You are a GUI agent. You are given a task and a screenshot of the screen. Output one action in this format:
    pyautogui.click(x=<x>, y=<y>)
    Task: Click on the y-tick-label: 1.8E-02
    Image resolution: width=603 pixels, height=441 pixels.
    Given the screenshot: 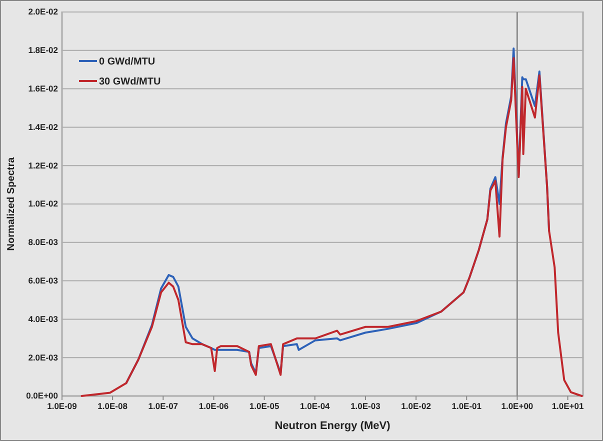 What is the action you would take?
    pyautogui.click(x=43, y=50)
    